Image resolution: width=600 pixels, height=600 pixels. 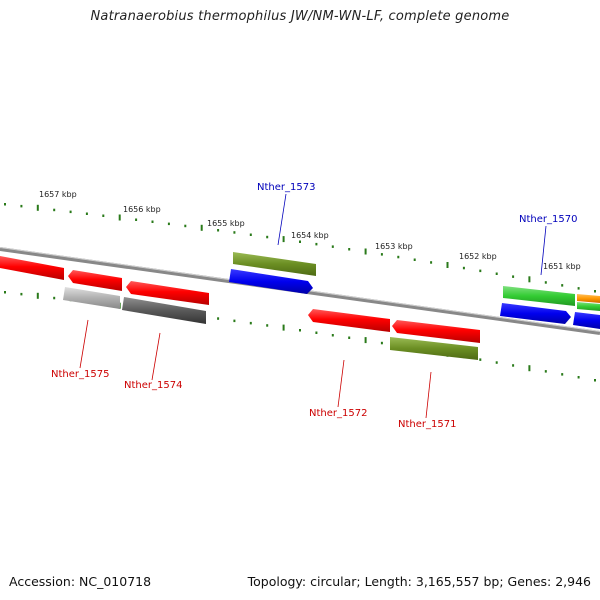 What do you see at coordinates (562, 266) in the screenshot?
I see `tick-label: 1651 kbp` at bounding box center [562, 266].